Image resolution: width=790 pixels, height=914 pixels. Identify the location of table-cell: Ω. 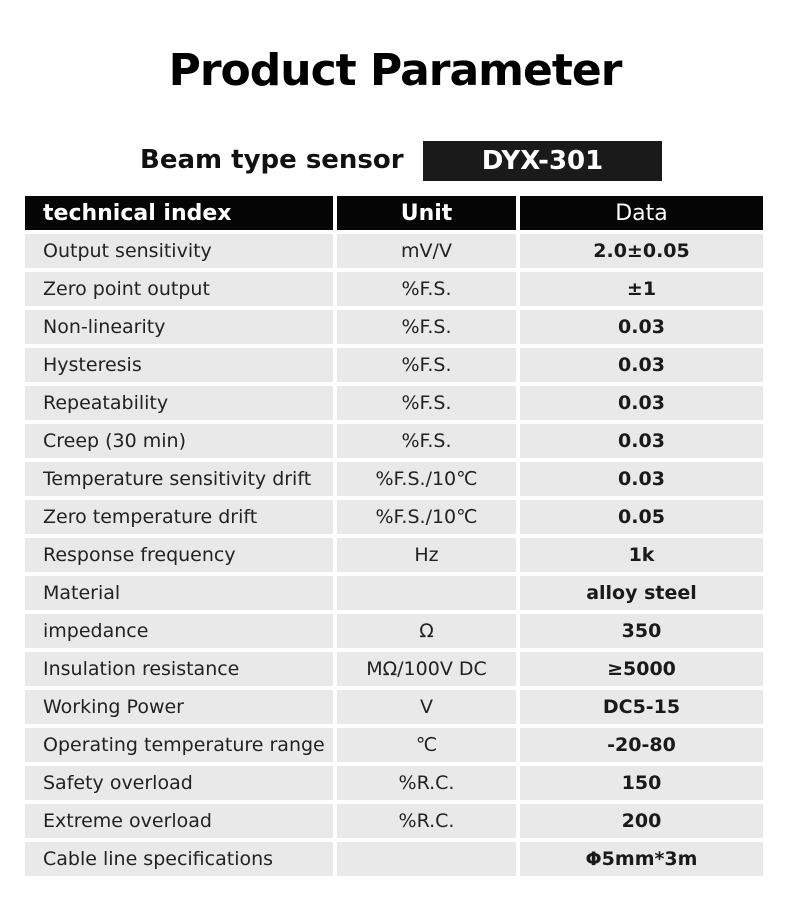
(426, 631).